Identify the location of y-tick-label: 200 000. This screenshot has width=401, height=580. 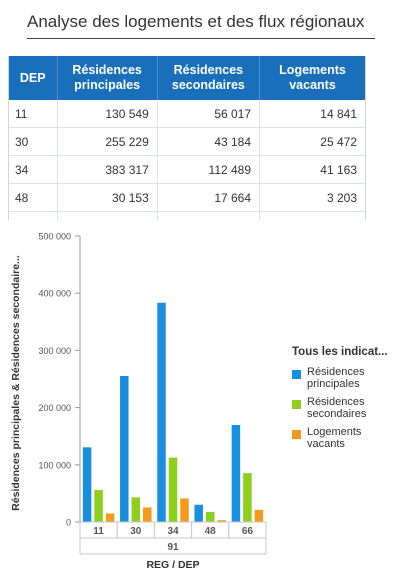
(54, 408).